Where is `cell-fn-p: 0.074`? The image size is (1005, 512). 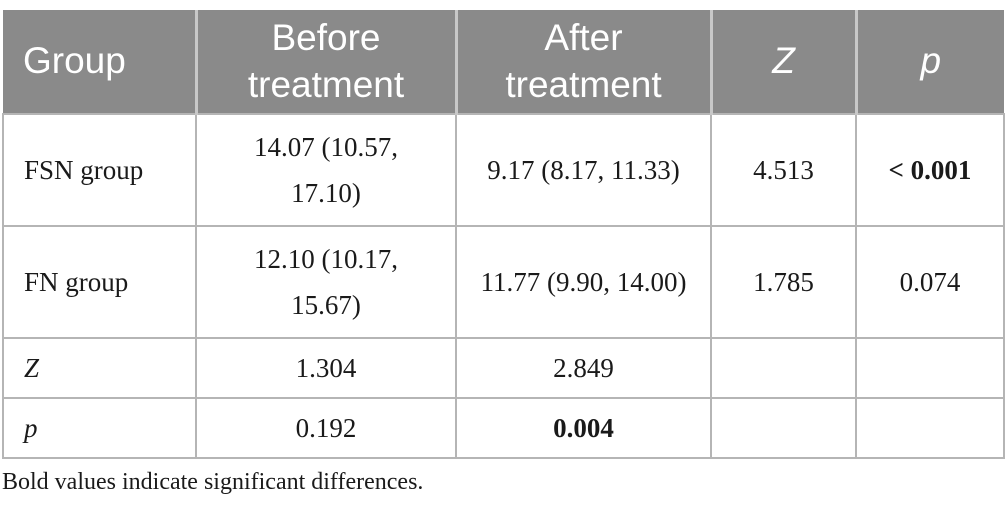
cell-fn-p: 0.074 is located at coordinates (930, 282).